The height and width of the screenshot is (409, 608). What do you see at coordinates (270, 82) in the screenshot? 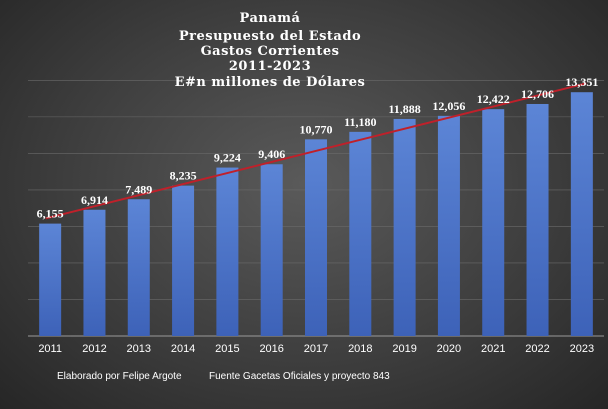
I see `title-line-5: E#n millones de Dólares` at bounding box center [270, 82].